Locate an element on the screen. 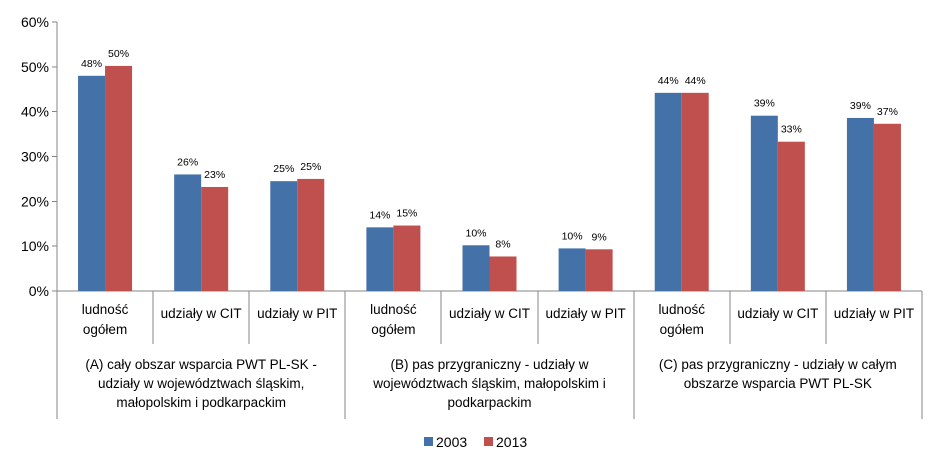 The image size is (945, 472). data-label-2003: 48% is located at coordinates (91, 64).